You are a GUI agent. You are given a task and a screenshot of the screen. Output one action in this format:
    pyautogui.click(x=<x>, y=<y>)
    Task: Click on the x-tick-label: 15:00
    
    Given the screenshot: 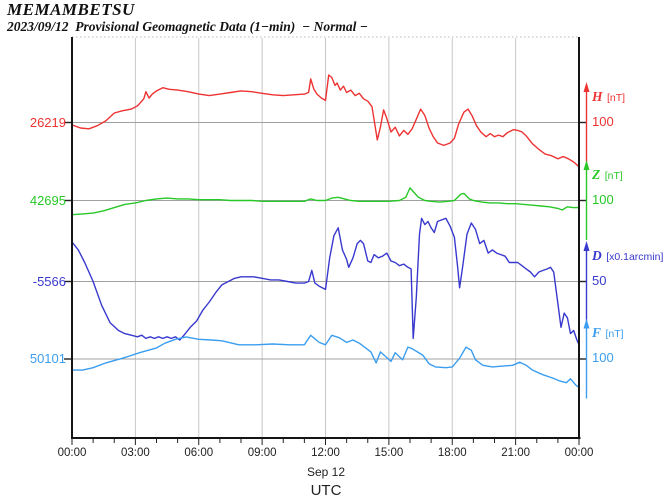 What is the action you would take?
    pyautogui.click(x=389, y=453)
    